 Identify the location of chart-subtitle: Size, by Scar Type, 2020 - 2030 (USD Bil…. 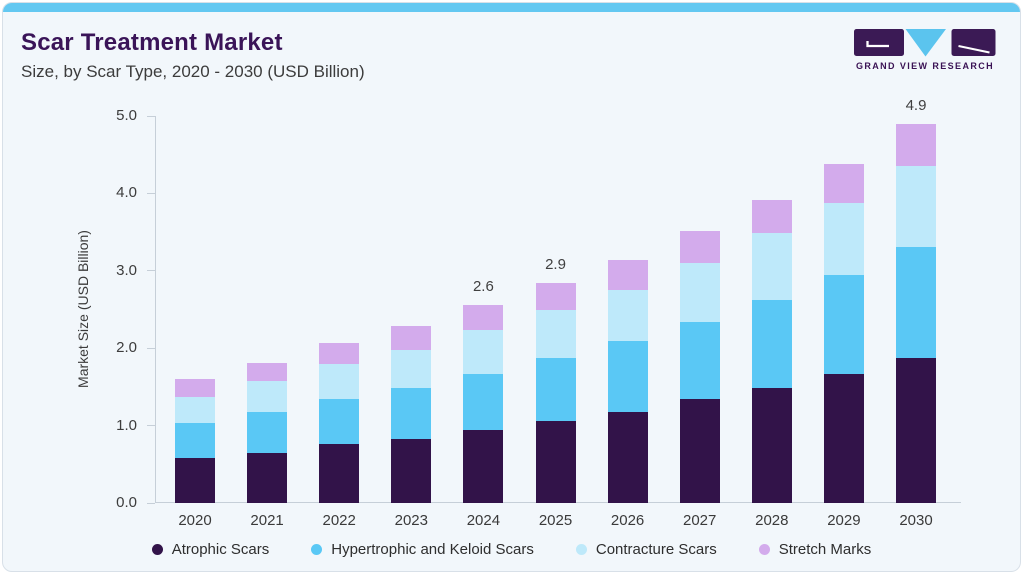
(193, 71).